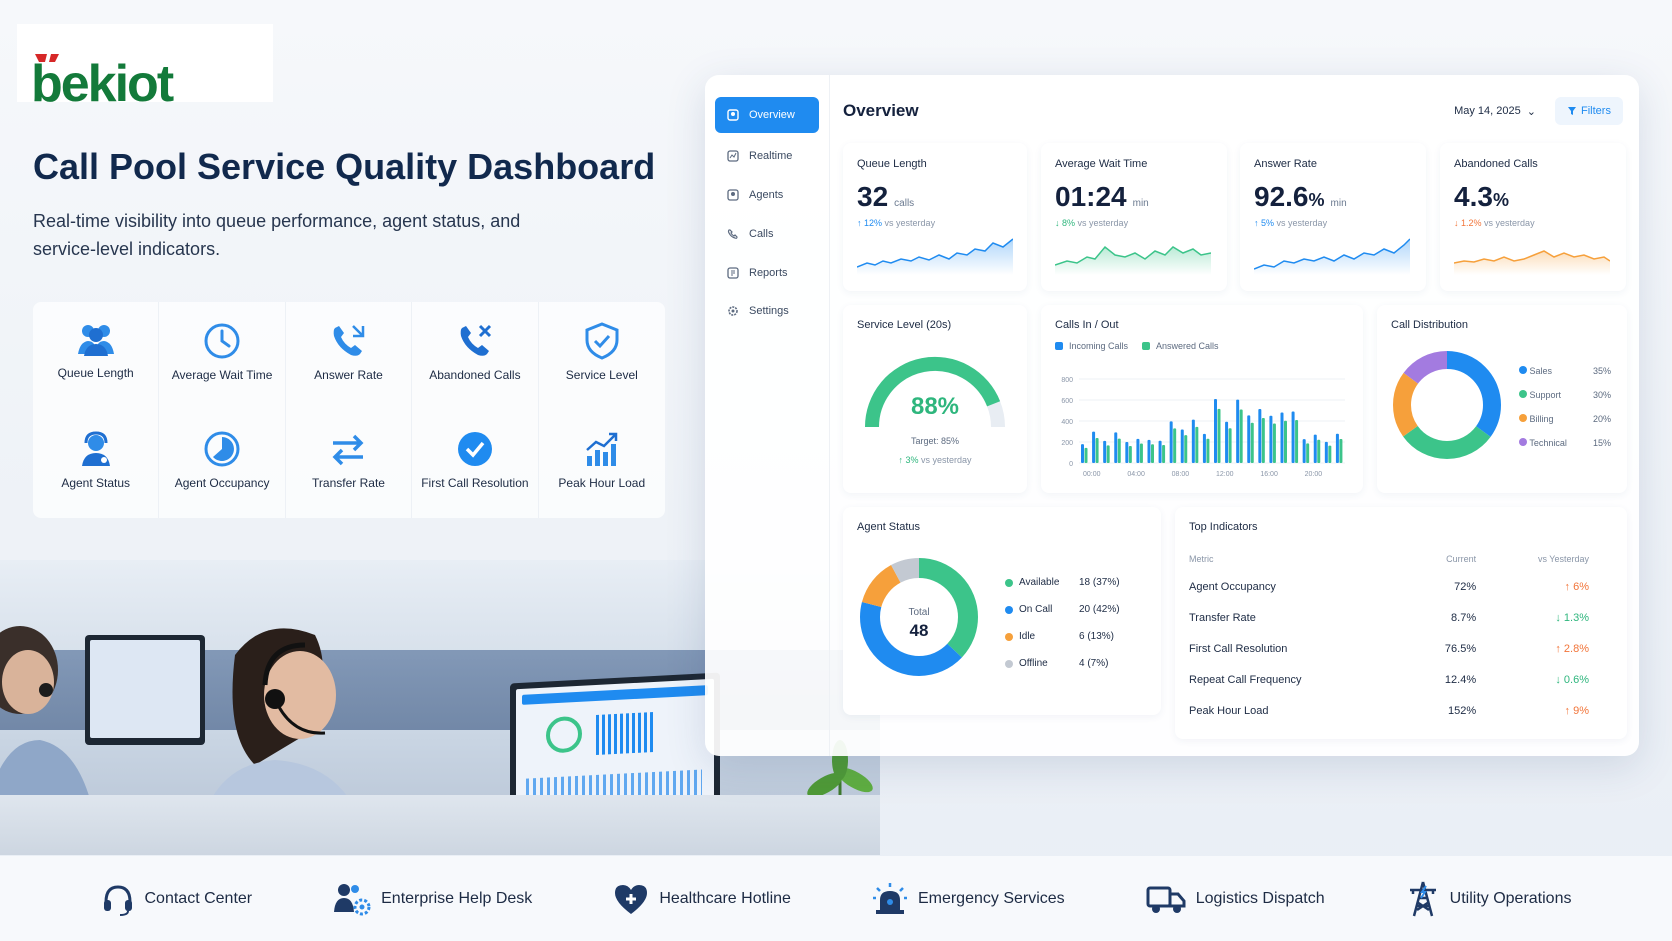 This screenshot has width=1672, height=941. I want to click on kpi-queue-length: Queue Length 32 calls ↑ 12% vs yesterday, so click(935, 217).